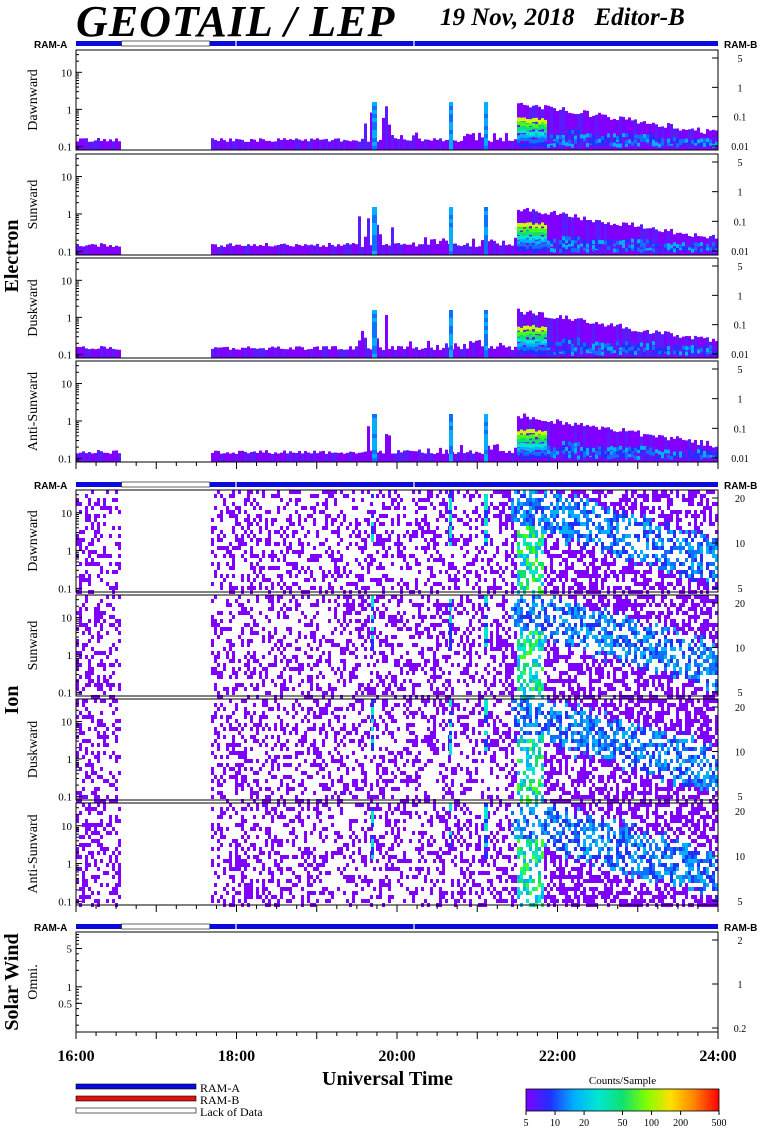 Image resolution: width=762 pixels, height=1128 pixels. What do you see at coordinates (50, 45) in the screenshot?
I see `ram-a-label: RAM-A` at bounding box center [50, 45].